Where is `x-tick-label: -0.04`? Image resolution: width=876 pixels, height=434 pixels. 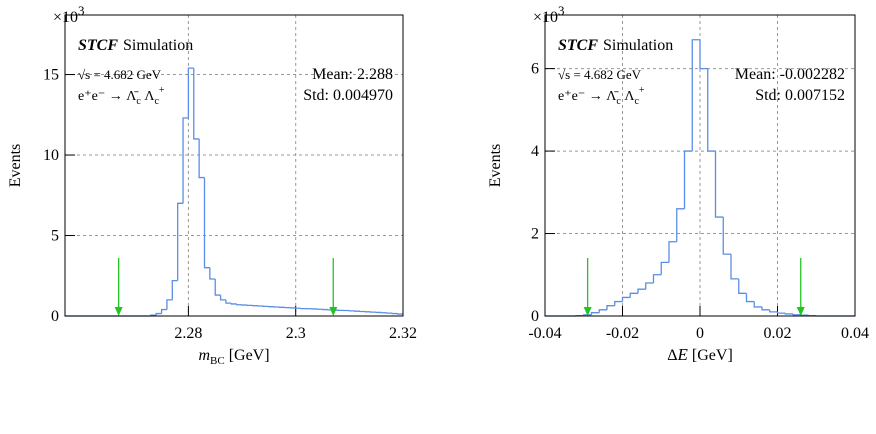 x-tick-label: -0.04 is located at coordinates (544, 333).